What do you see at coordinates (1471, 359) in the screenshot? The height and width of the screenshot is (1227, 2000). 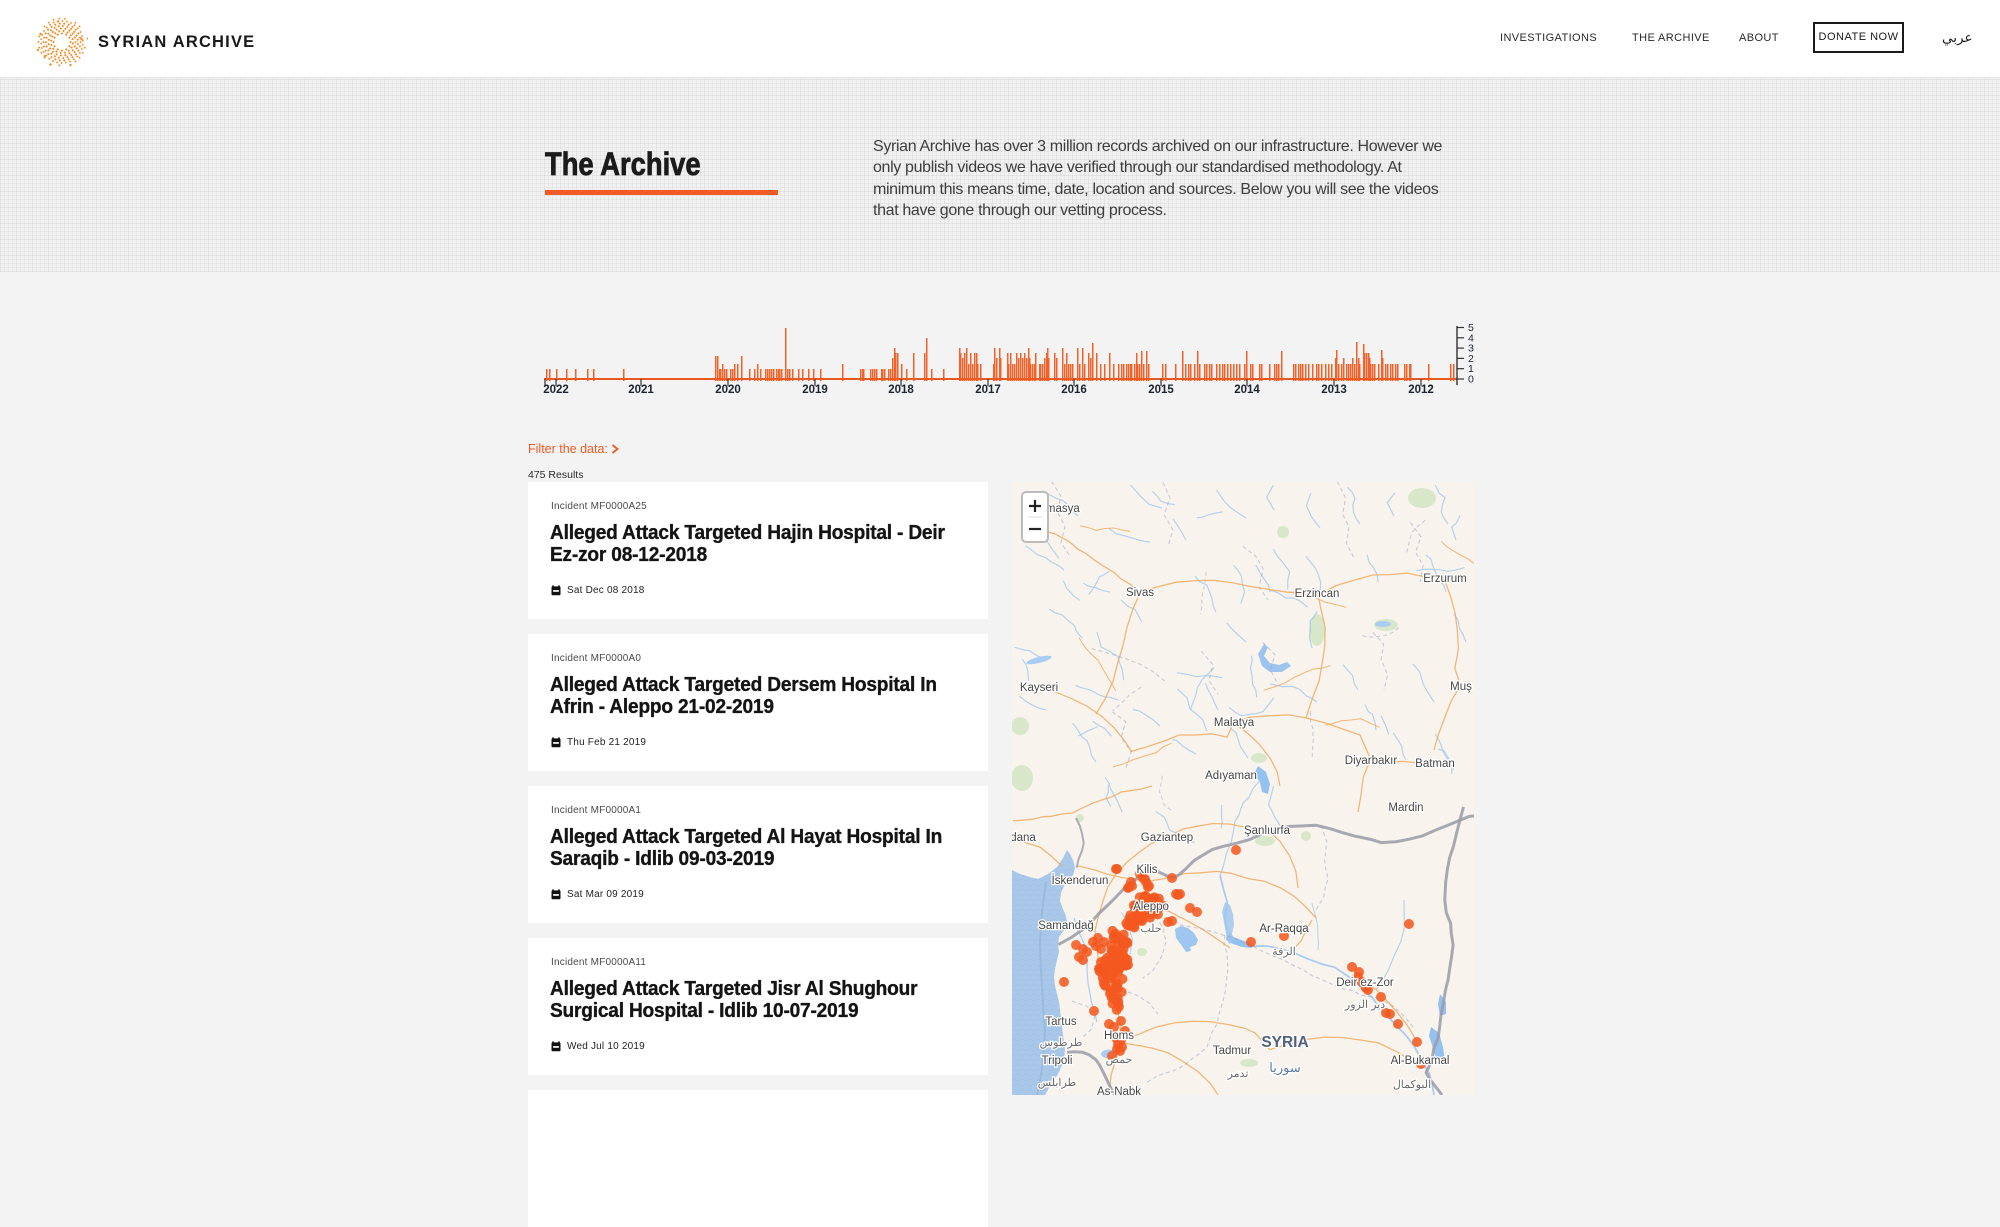 I see `svg-text: 2` at bounding box center [1471, 359].